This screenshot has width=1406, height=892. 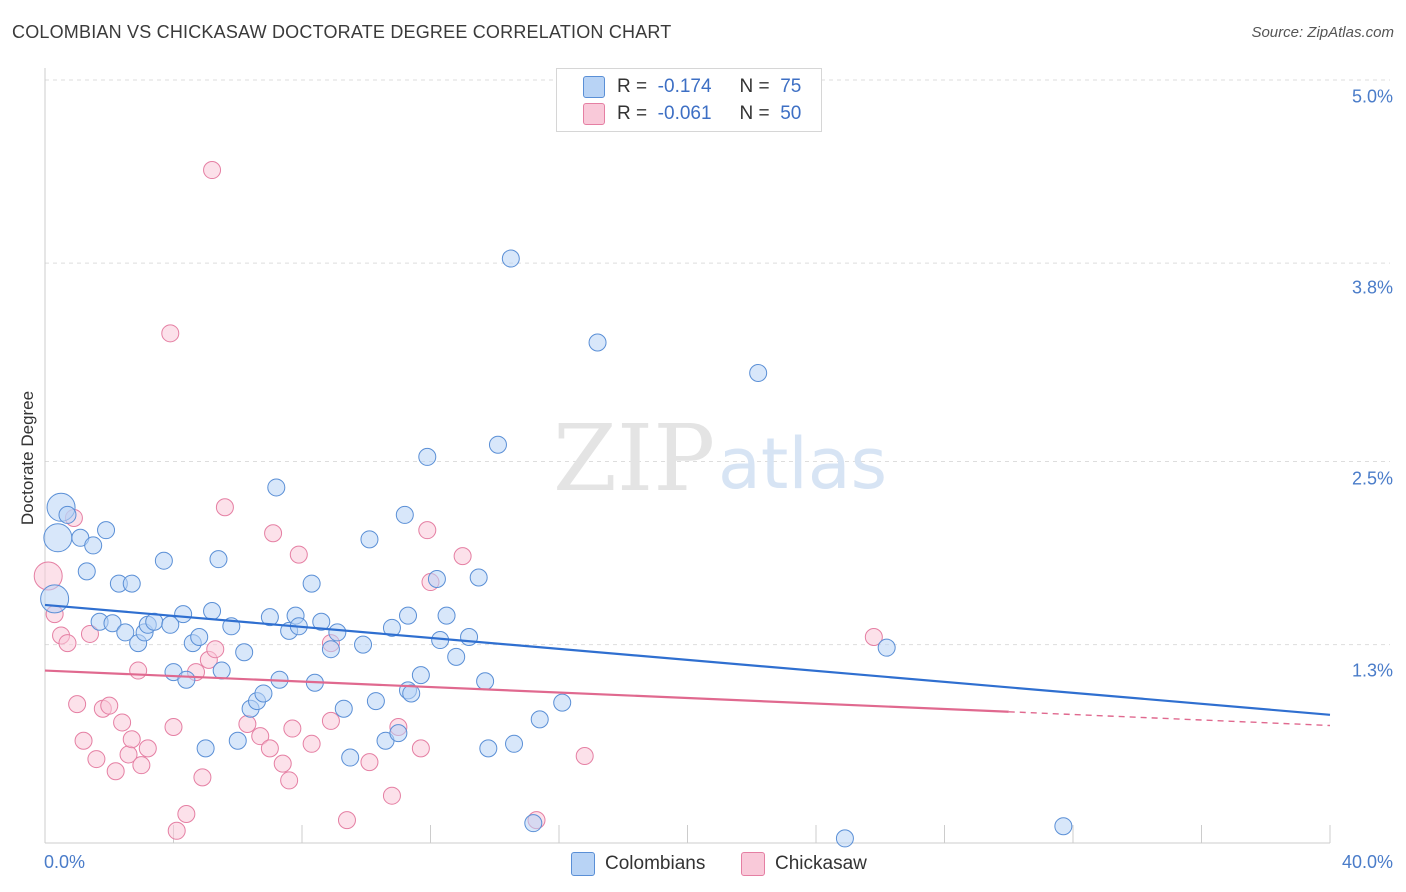 I want to click on x-tick-label-max: 40.0%, so click(x=1367, y=862).